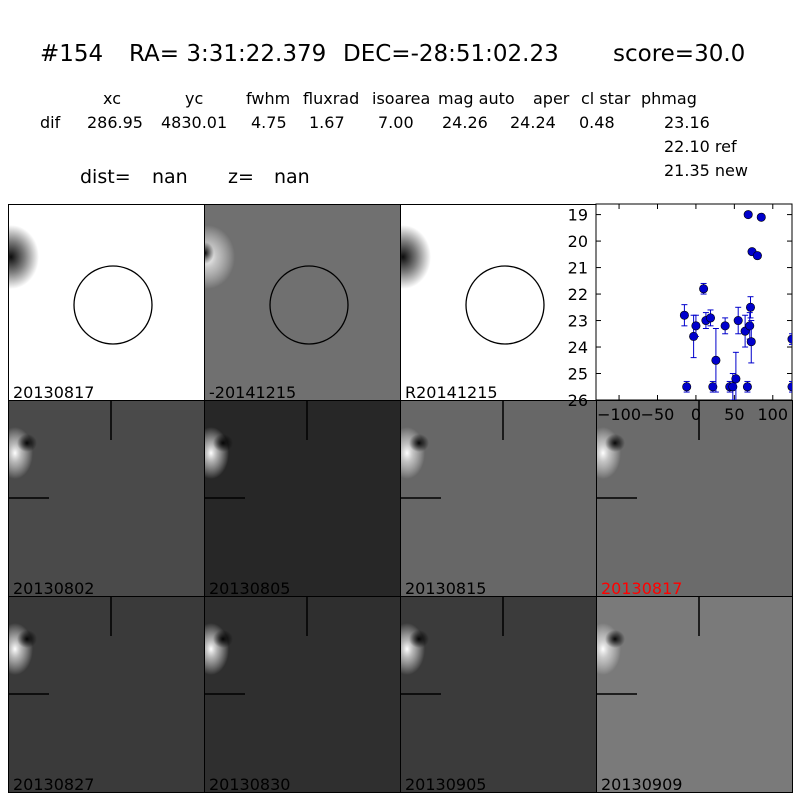  Describe the element at coordinates (72, 54) in the screenshot. I see `candidate-id: #154` at that location.